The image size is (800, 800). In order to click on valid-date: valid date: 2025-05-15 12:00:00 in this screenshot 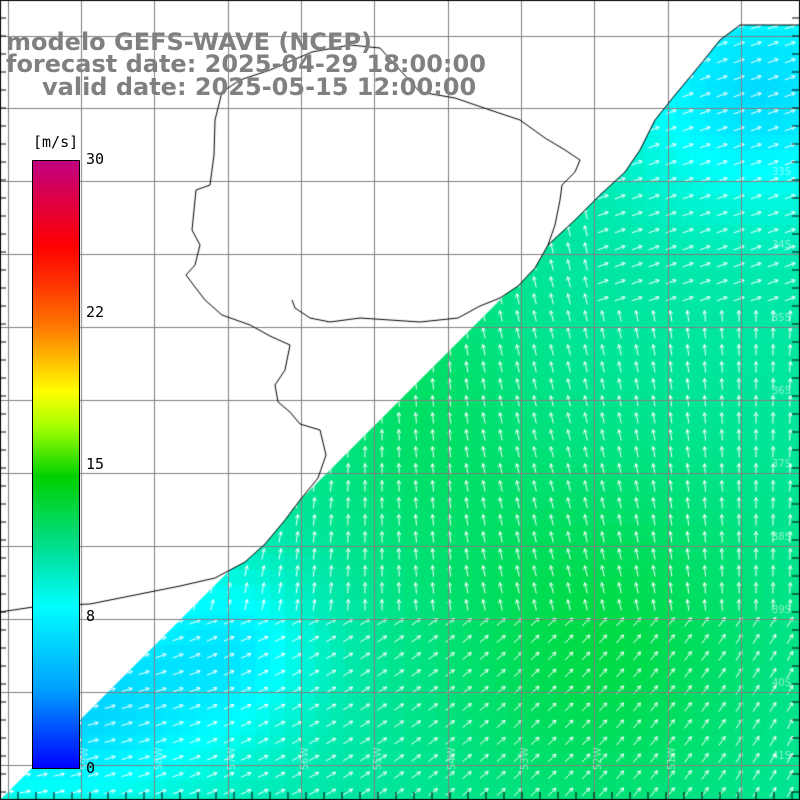, I will do `click(259, 87)`.